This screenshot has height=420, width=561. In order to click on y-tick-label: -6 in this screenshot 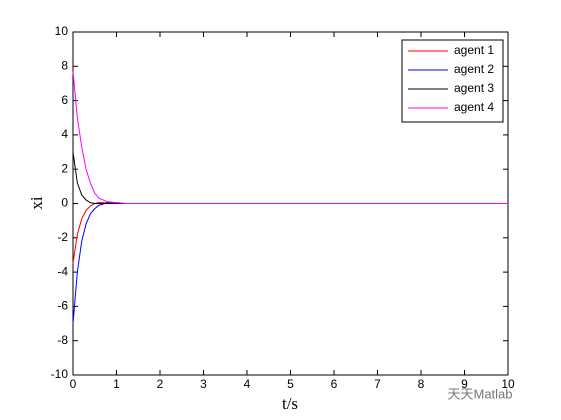, I will do `click(62, 306)`.